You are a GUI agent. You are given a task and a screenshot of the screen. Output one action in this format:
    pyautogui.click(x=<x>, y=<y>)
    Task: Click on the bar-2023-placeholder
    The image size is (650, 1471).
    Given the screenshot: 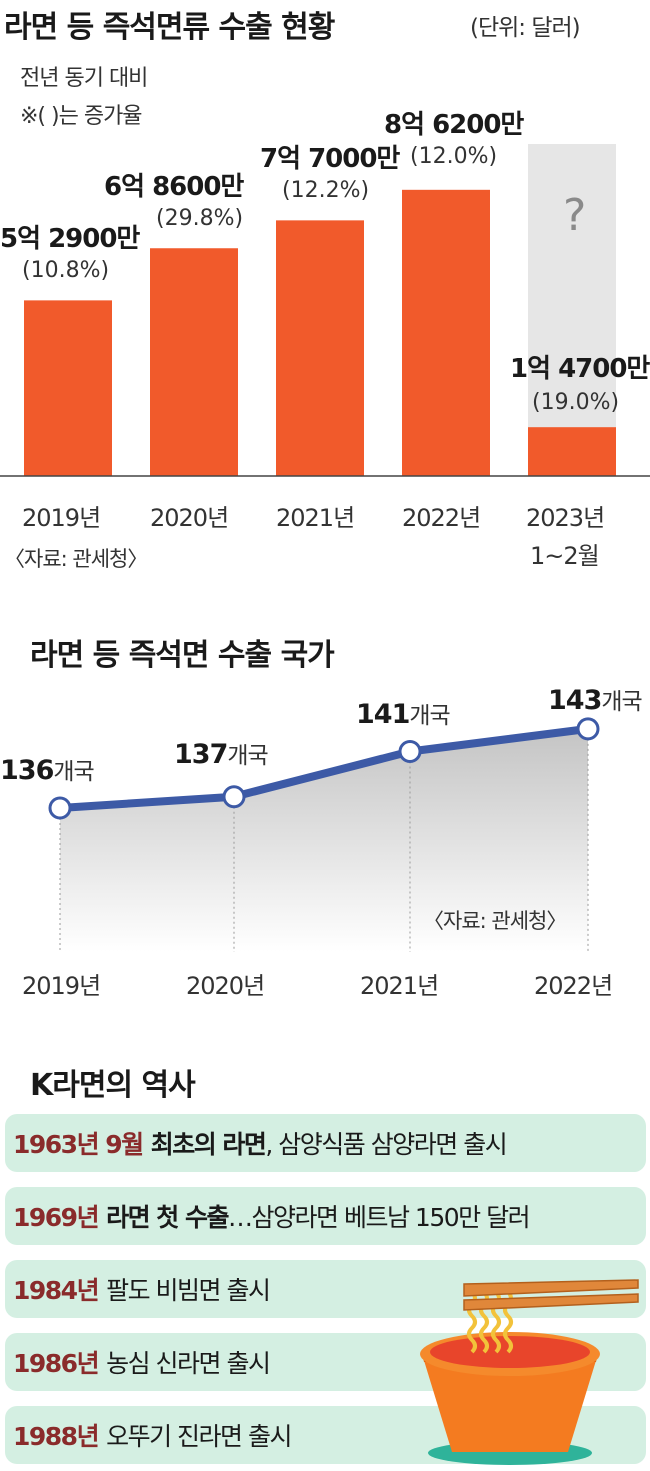 What is the action you would take?
    pyautogui.click(x=572, y=310)
    